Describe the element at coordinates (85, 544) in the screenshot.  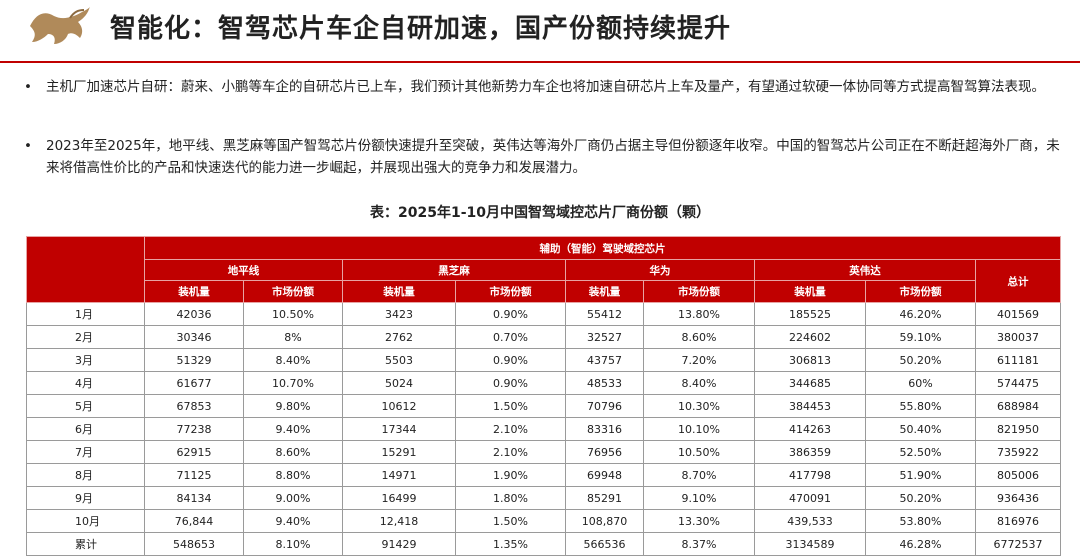
I see `month-cell: 累计` at that location.